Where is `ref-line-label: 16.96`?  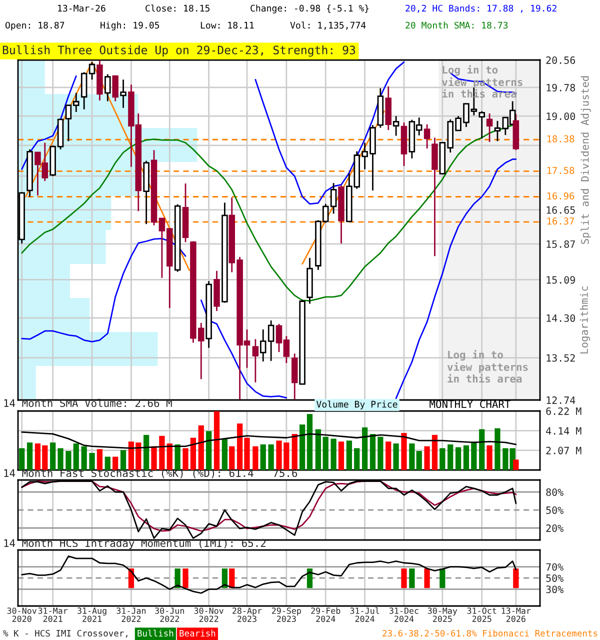 ref-line-label: 16.96 is located at coordinates (560, 196).